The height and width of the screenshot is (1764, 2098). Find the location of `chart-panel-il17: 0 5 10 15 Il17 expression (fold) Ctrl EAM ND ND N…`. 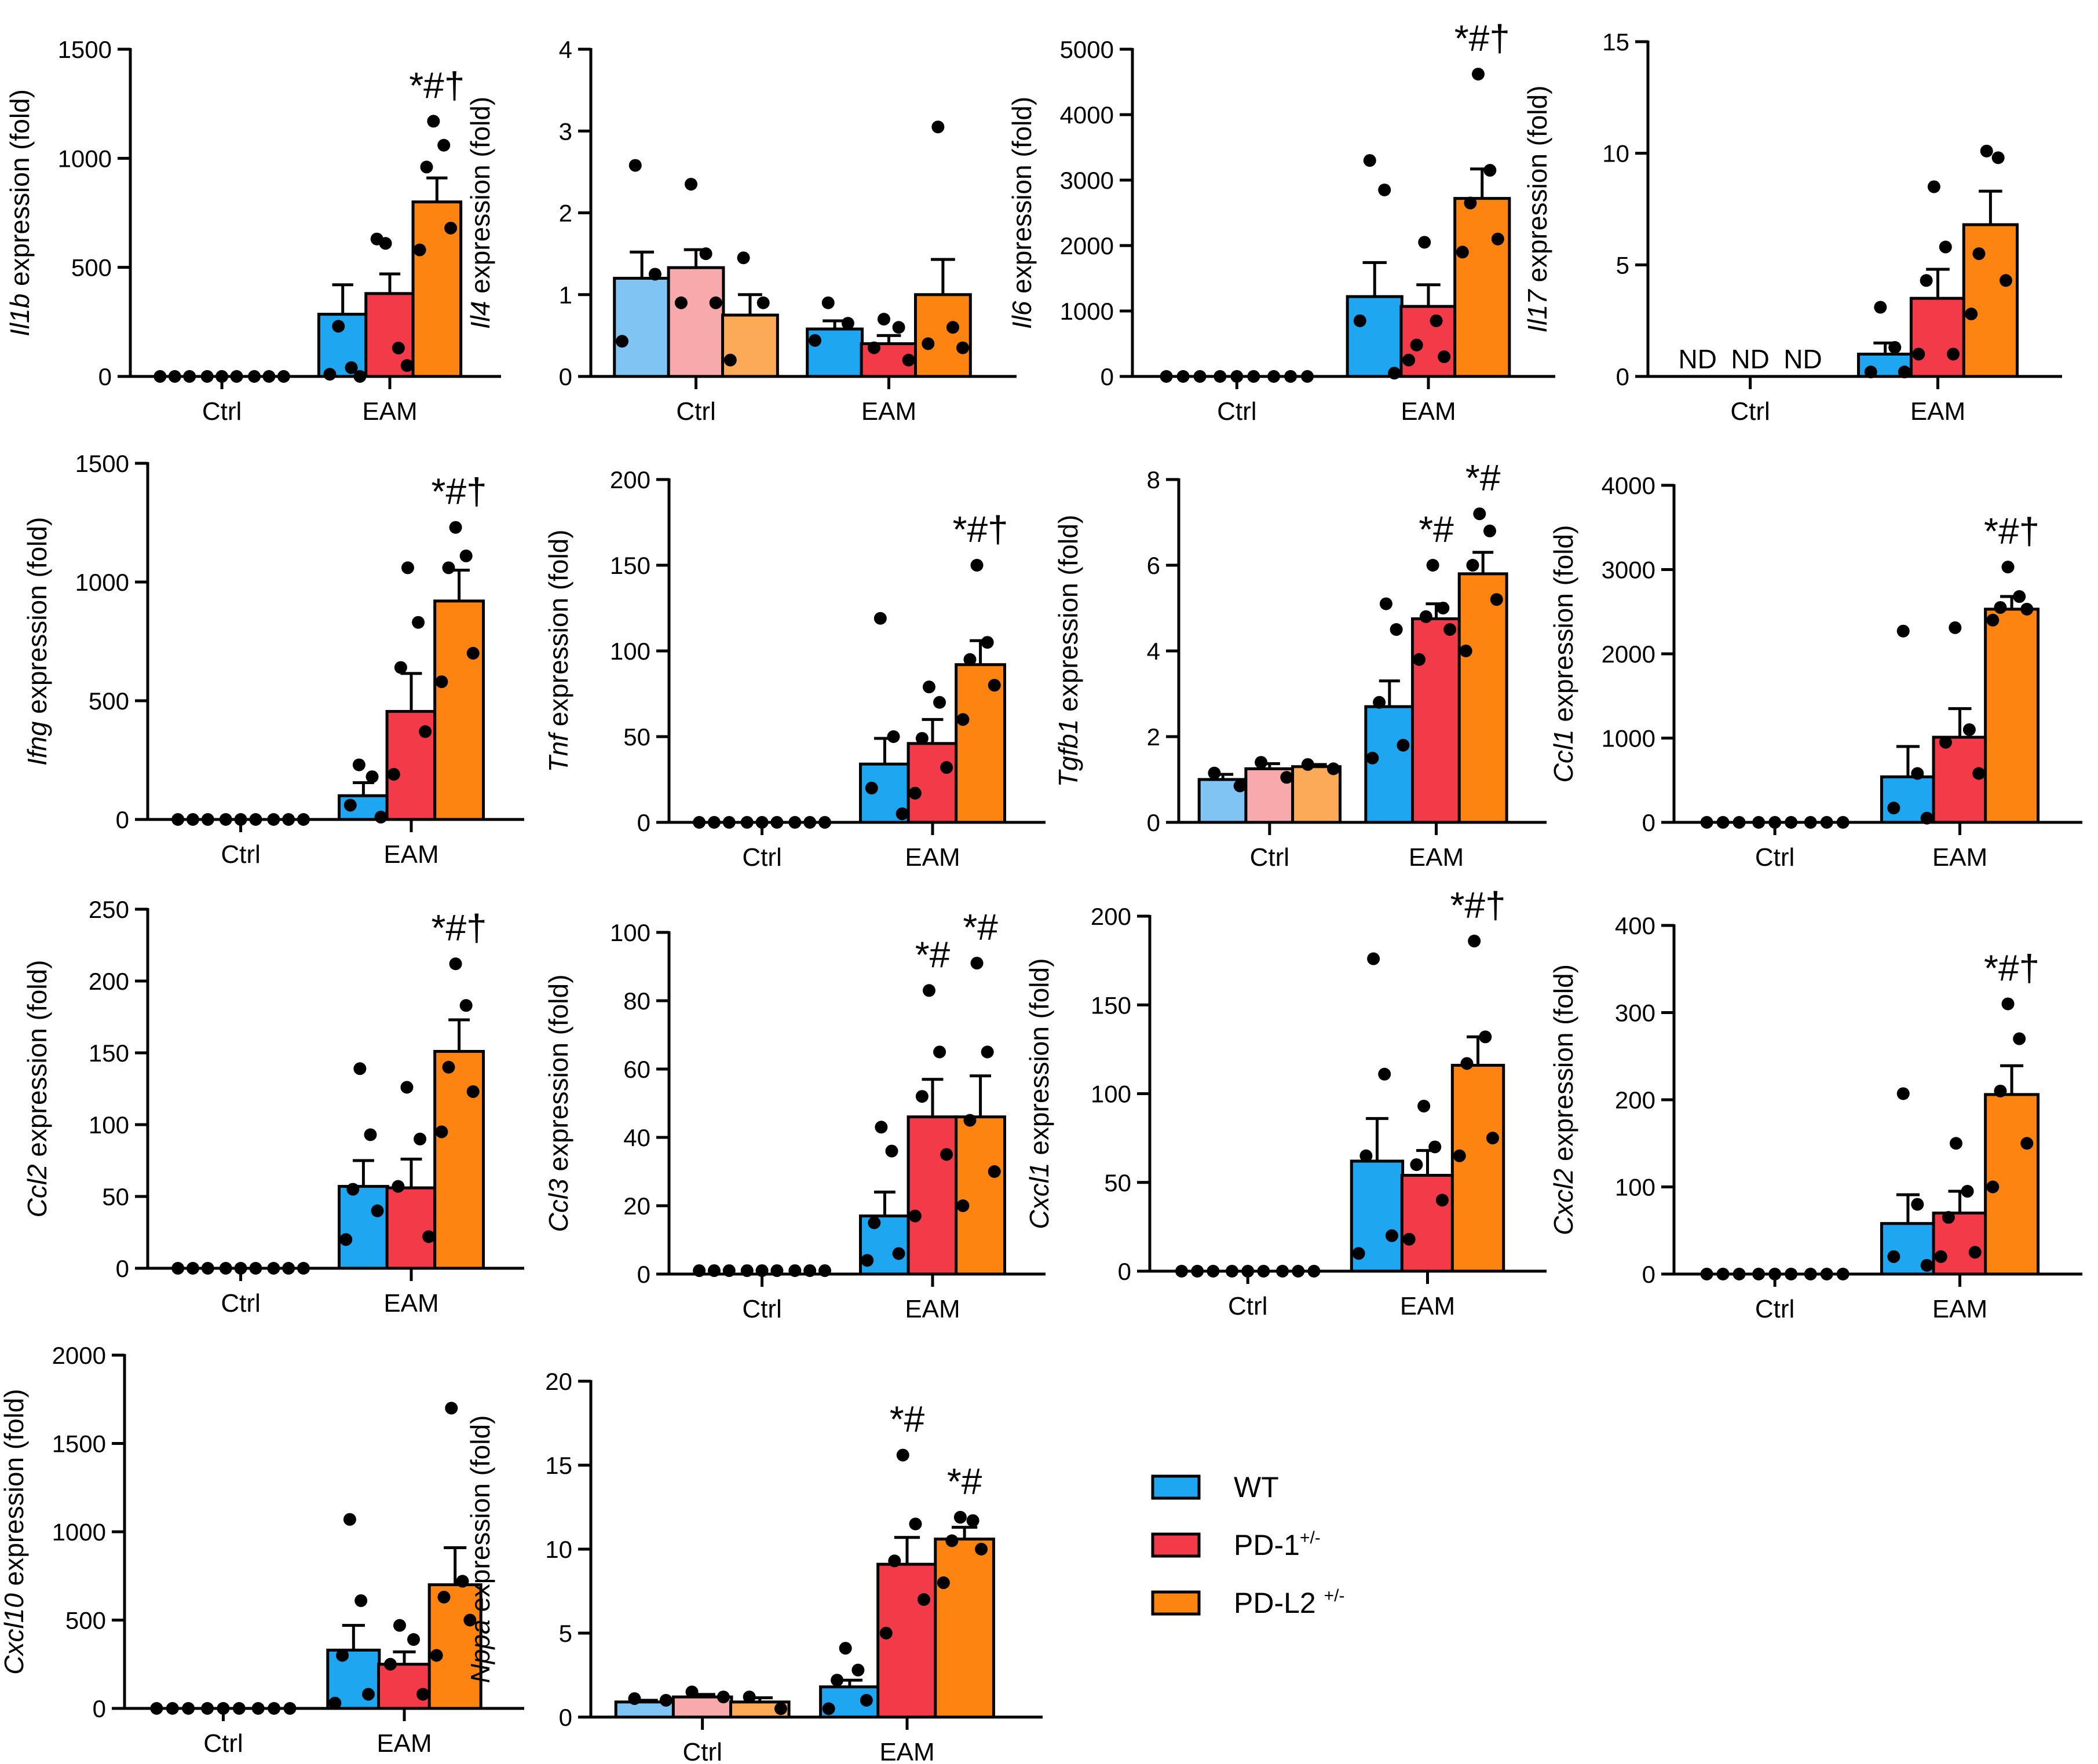

chart-panel-il17: 0 5 10 15 Il17 expression (fold) Ctrl EAM ND ND N… is located at coordinates (1792, 227).